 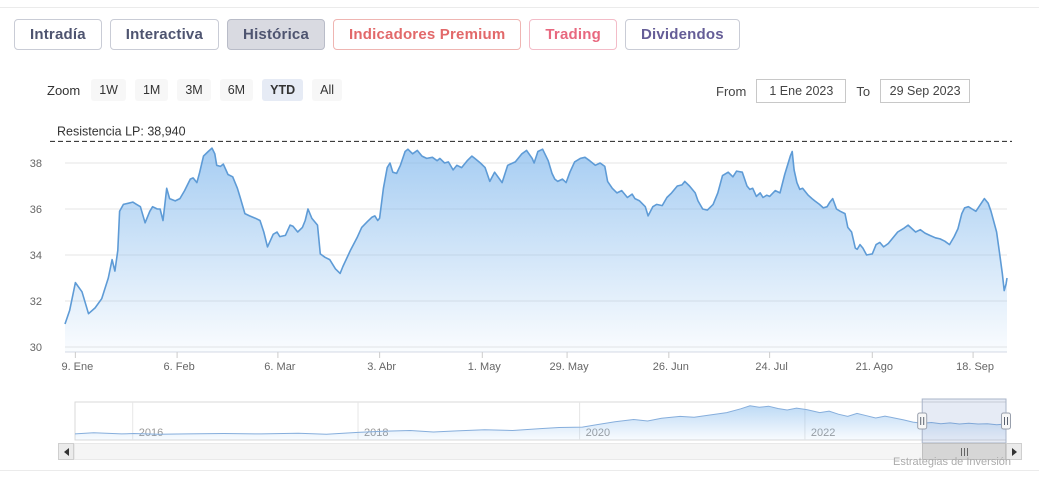 I want to click on scrollbar-right-button, so click(x=1014, y=451).